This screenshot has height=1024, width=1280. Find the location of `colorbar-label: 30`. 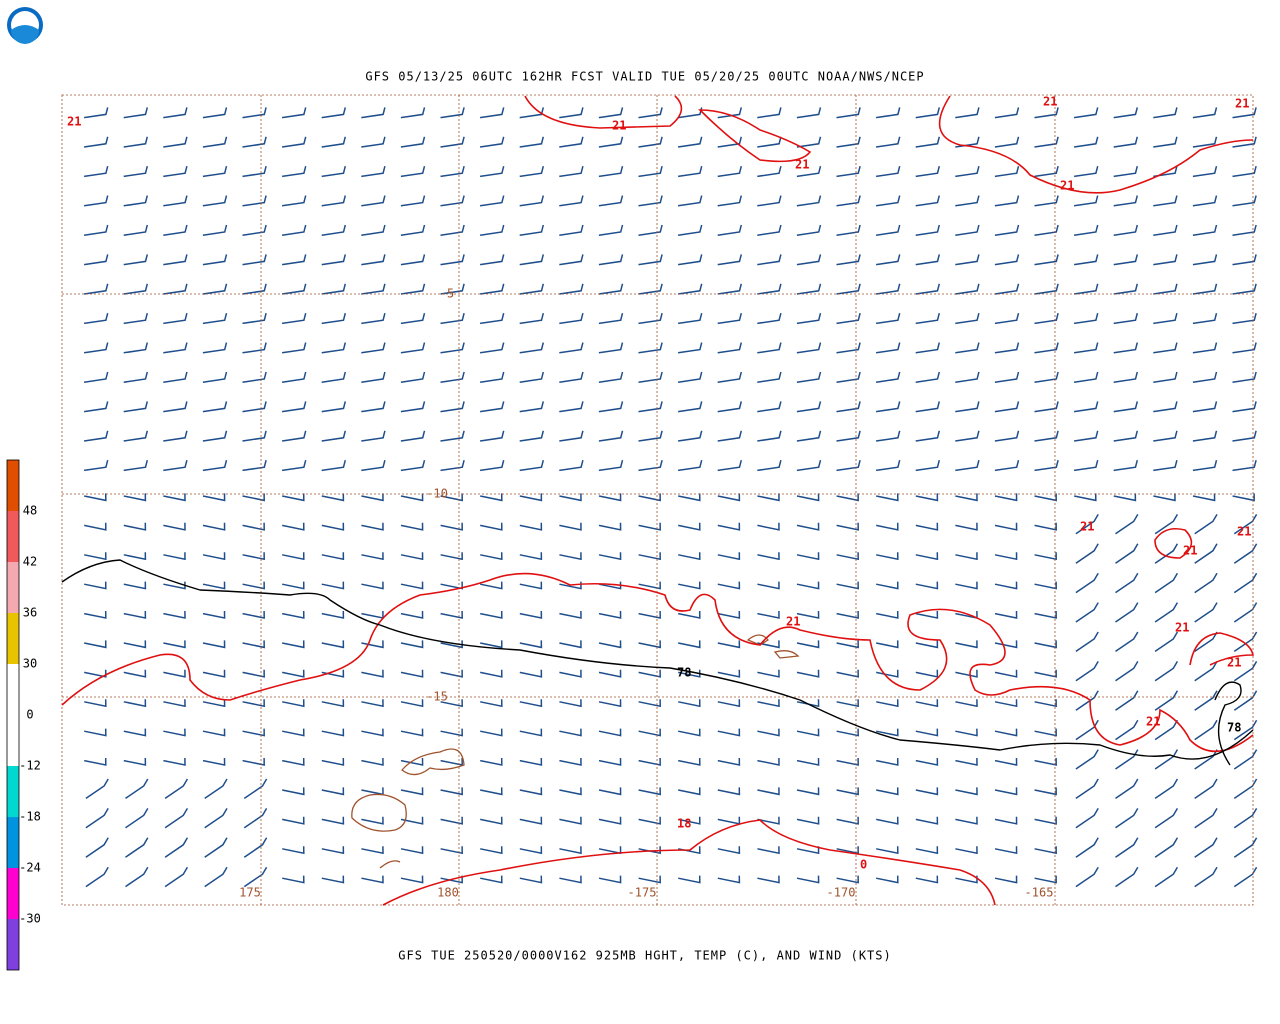

colorbar-label: 30 is located at coordinates (30, 664).